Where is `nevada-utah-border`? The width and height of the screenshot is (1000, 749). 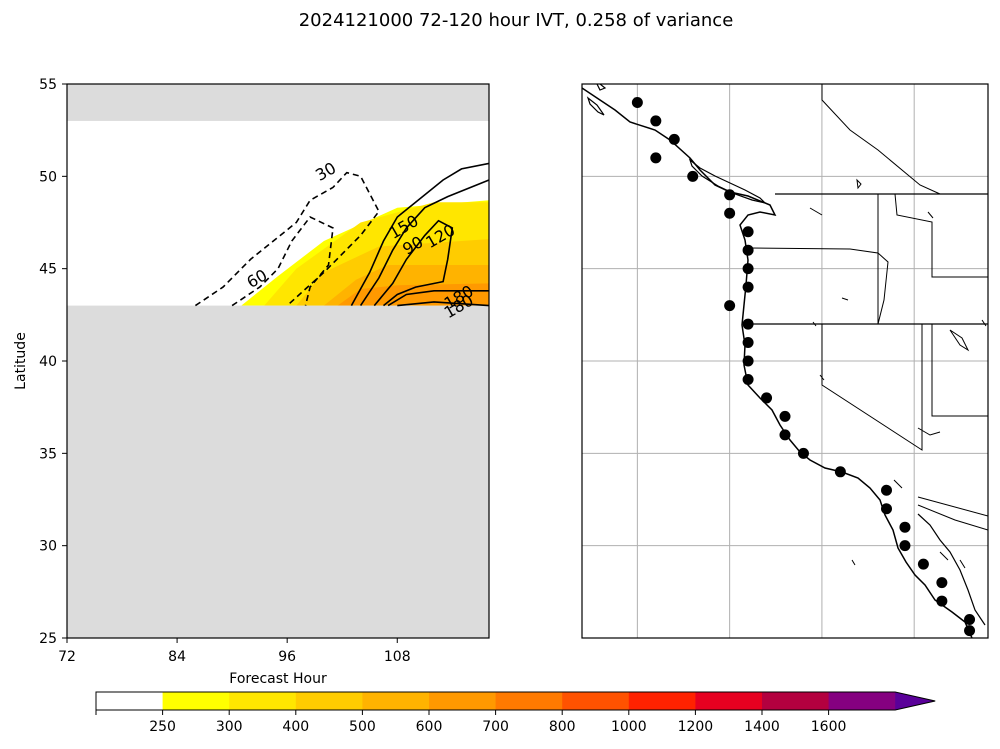 nevada-utah-border is located at coordinates (959, 370).